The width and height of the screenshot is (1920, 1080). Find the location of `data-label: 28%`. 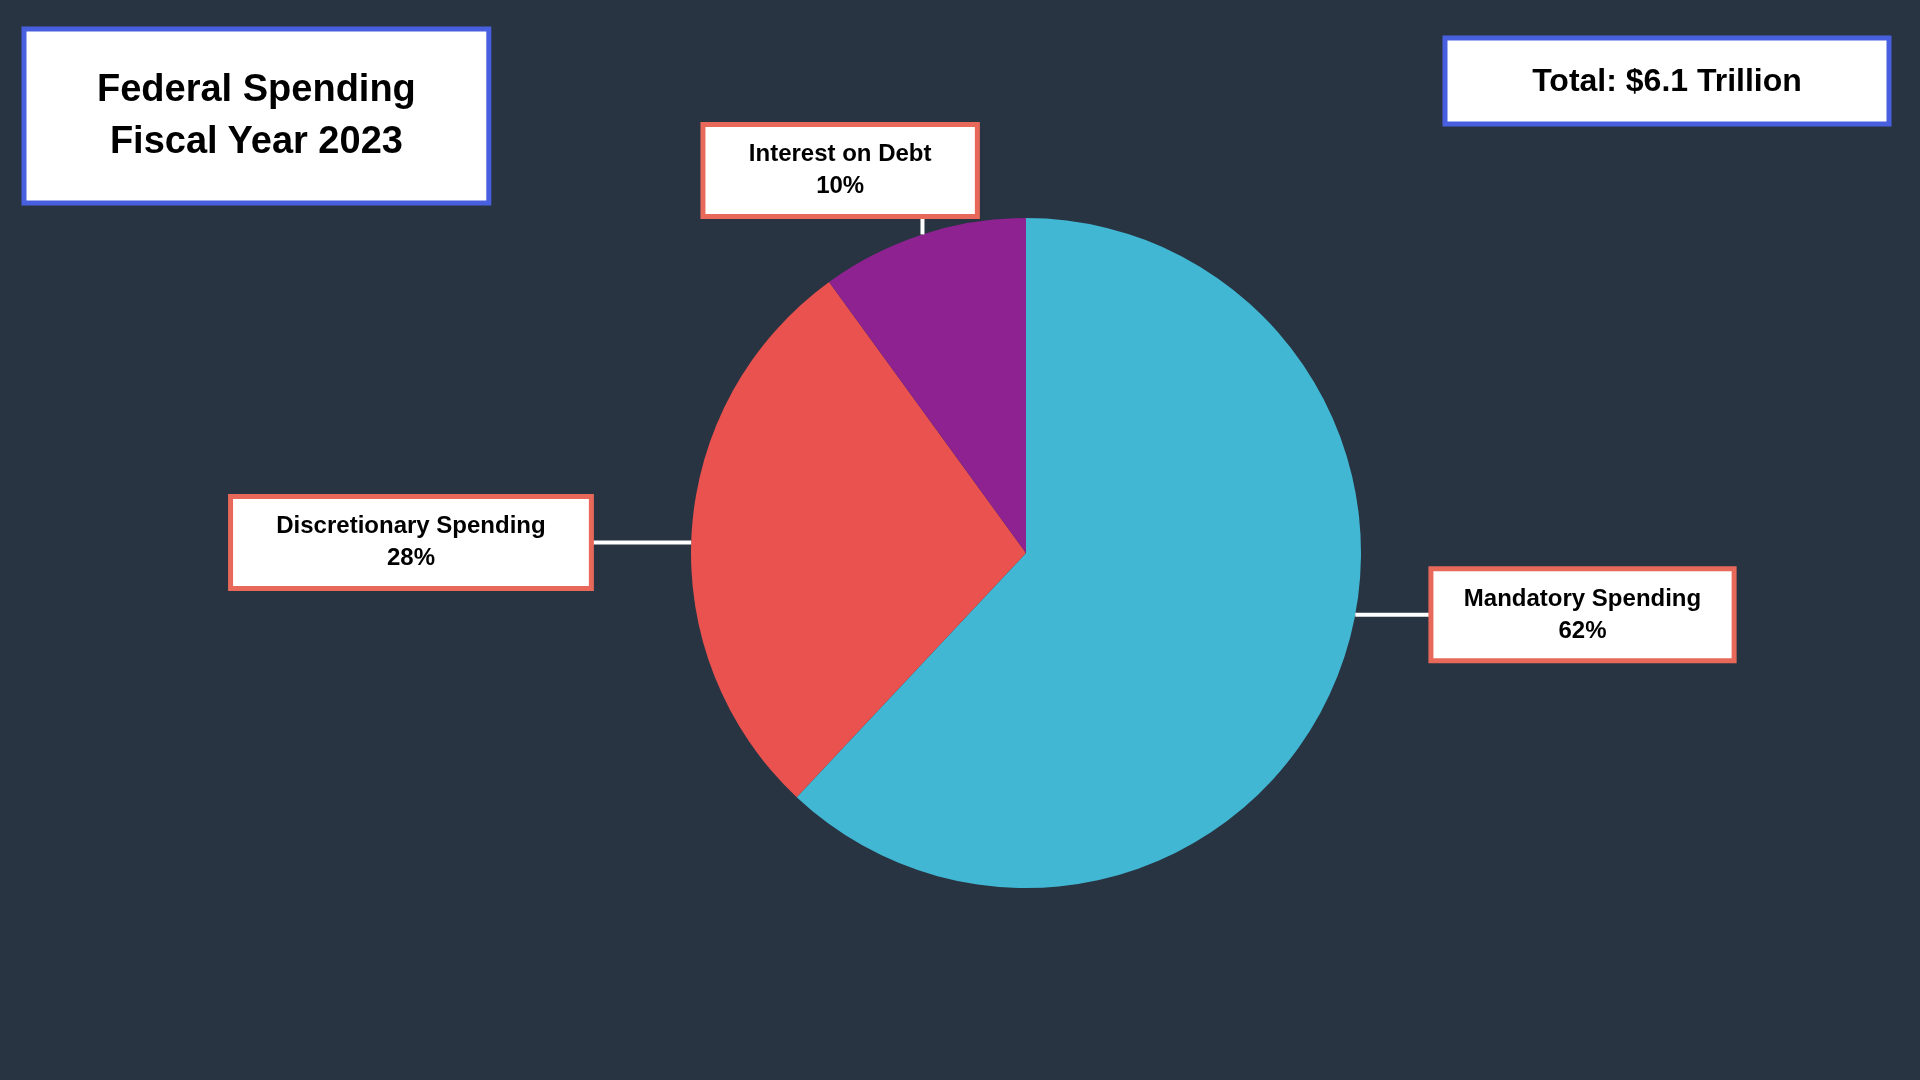

data-label: 28% is located at coordinates (410, 557).